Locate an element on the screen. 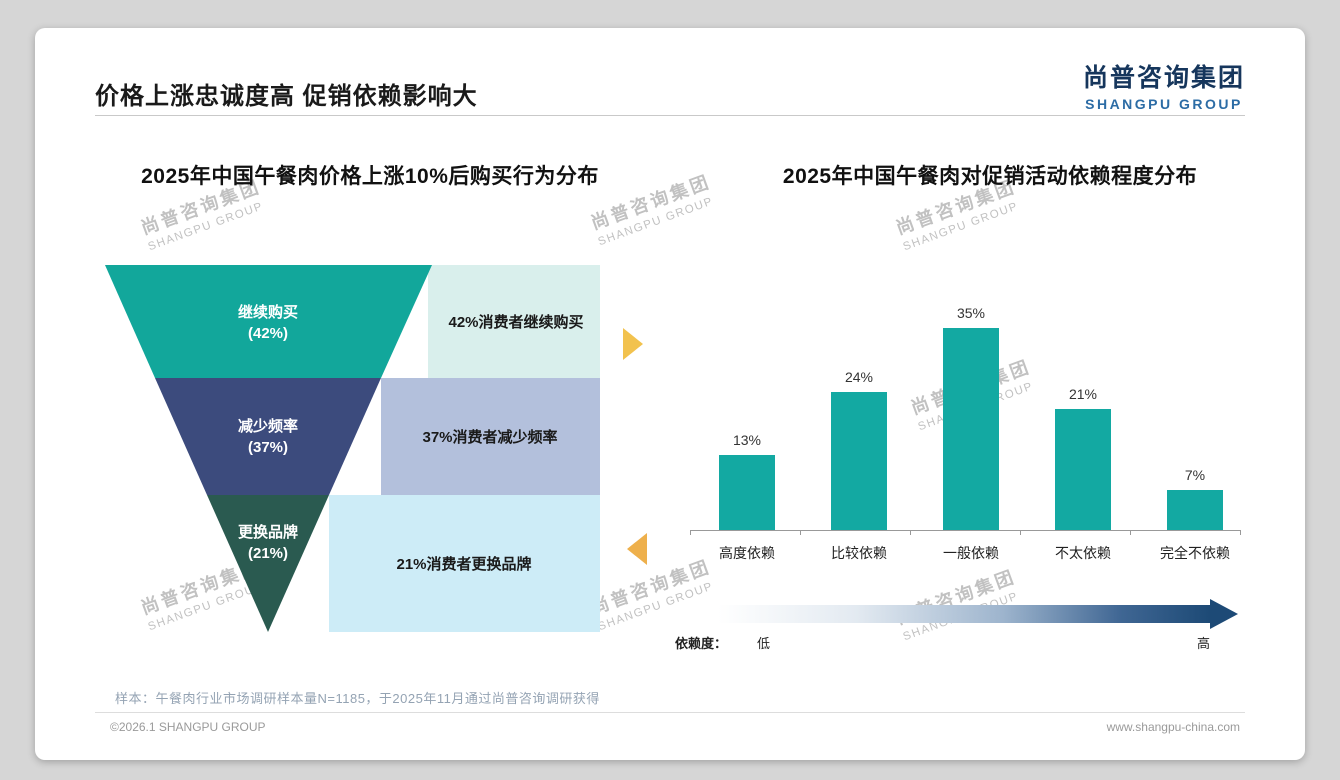 This screenshot has height=780, width=1340. footer-url: www.shangpu-china.com is located at coordinates (1173, 727).